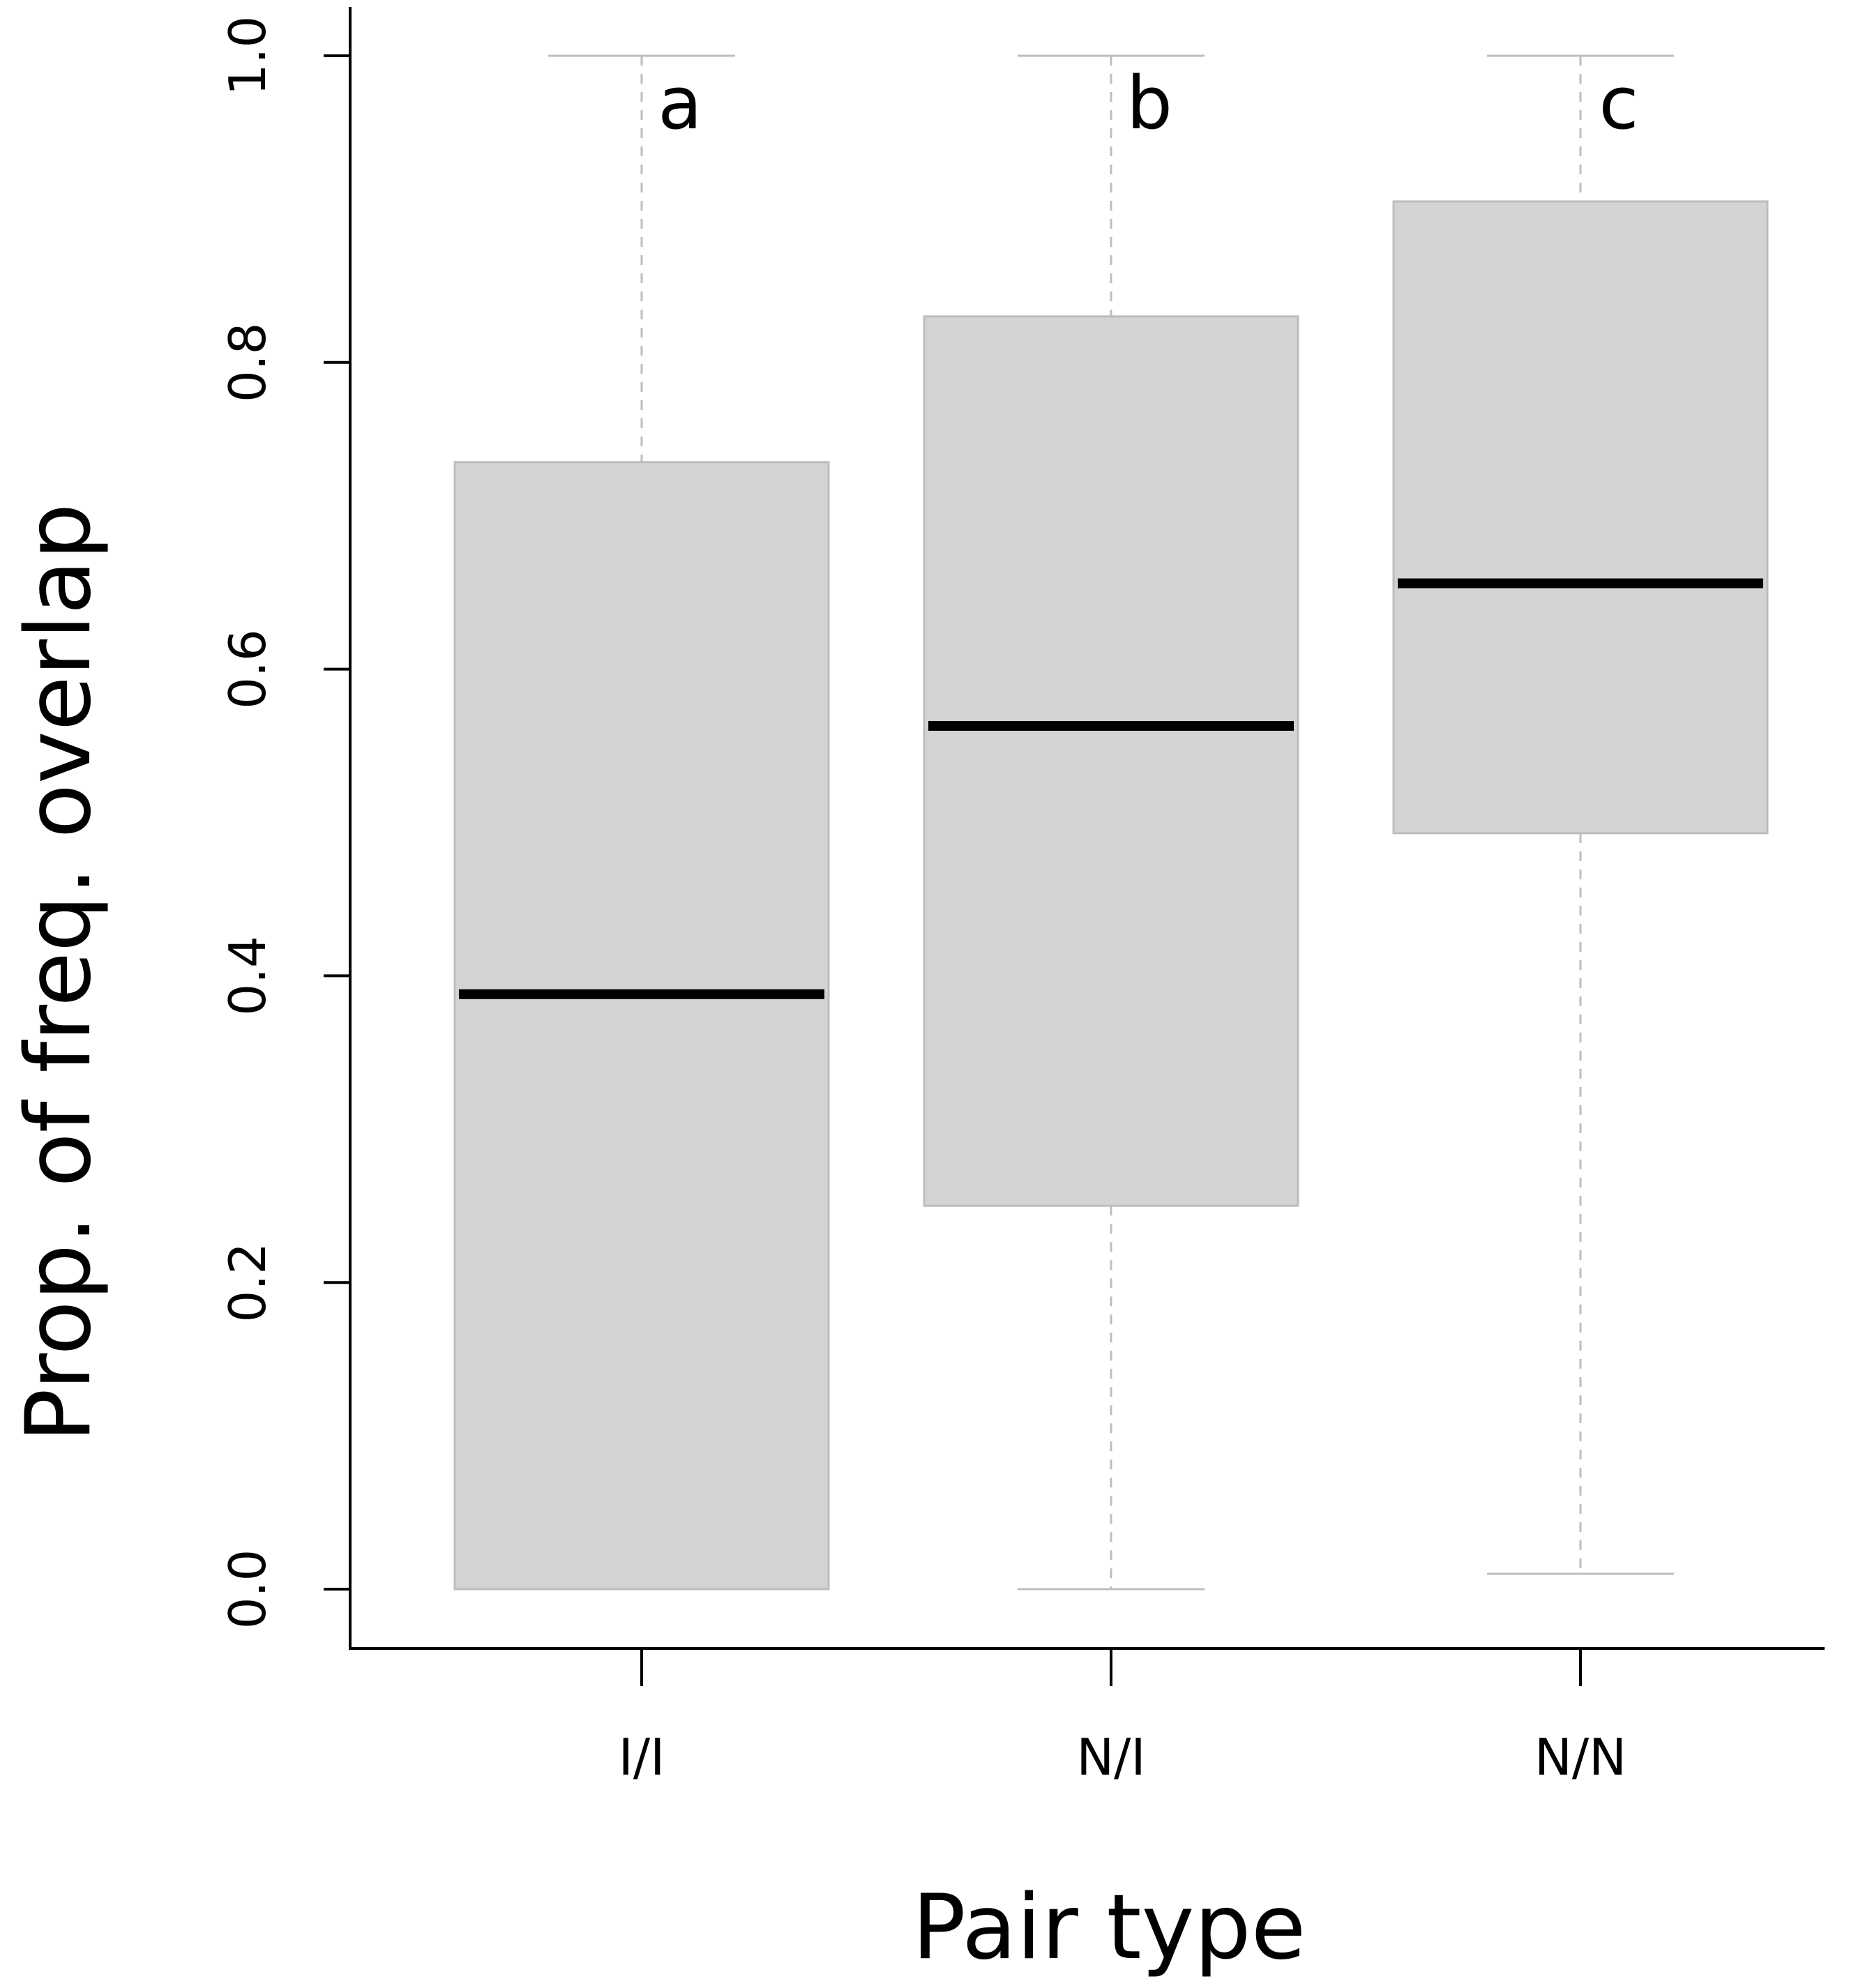  I want to click on x-tick-label: N/I, so click(1110, 1757).